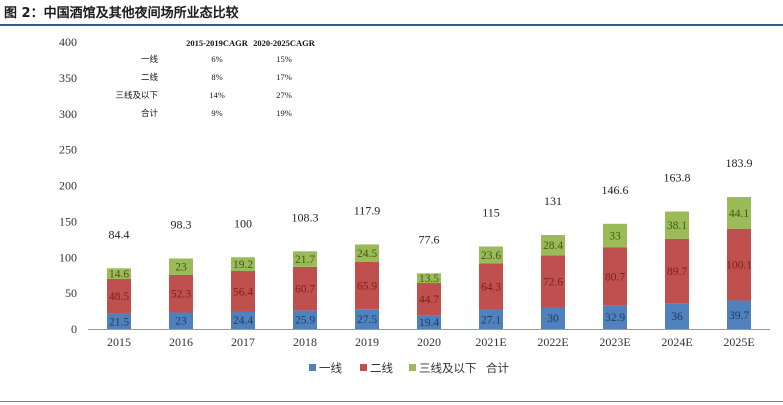 The height and width of the screenshot is (405, 783). I want to click on total-label: 84.4, so click(119, 234).